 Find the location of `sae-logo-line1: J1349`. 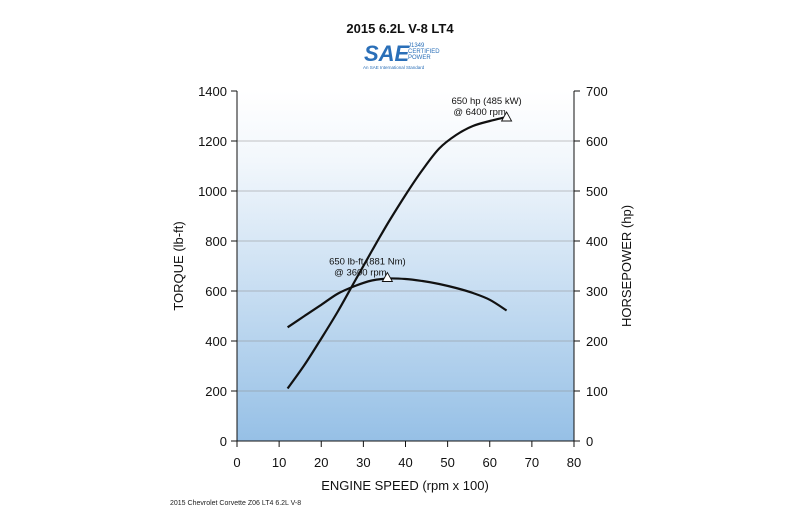

sae-logo-line1: J1349 is located at coordinates (416, 46).